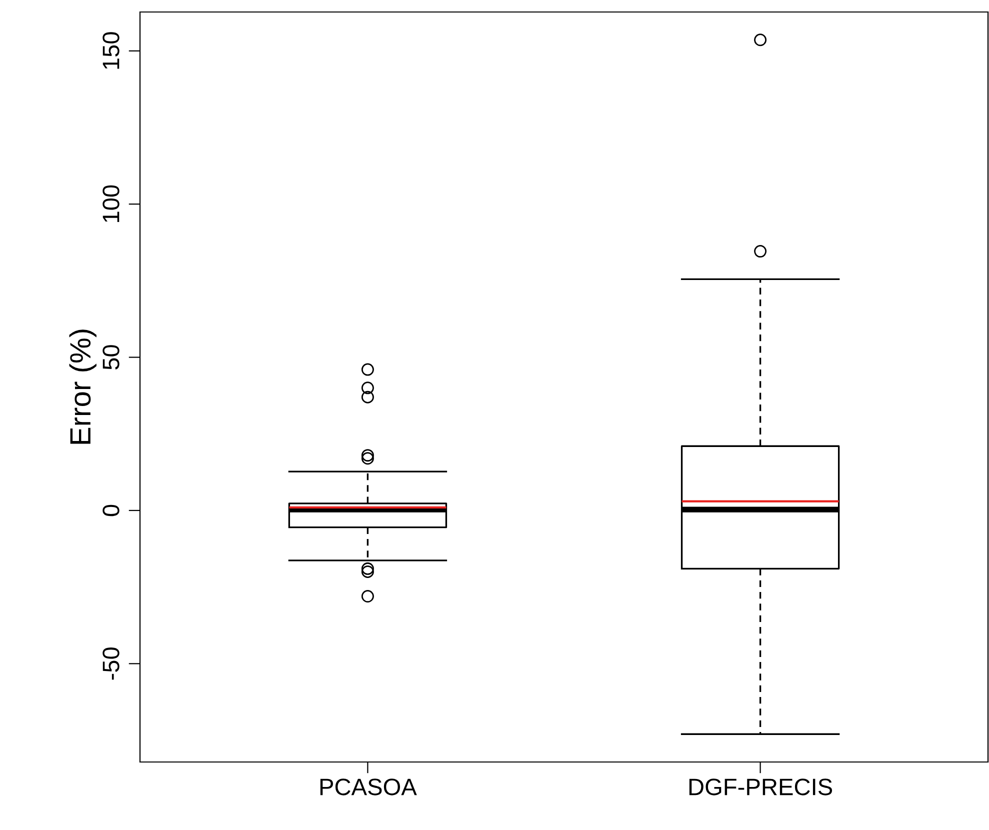  What do you see at coordinates (82, 387) in the screenshot?
I see `y-axis-title: Error (%)` at bounding box center [82, 387].